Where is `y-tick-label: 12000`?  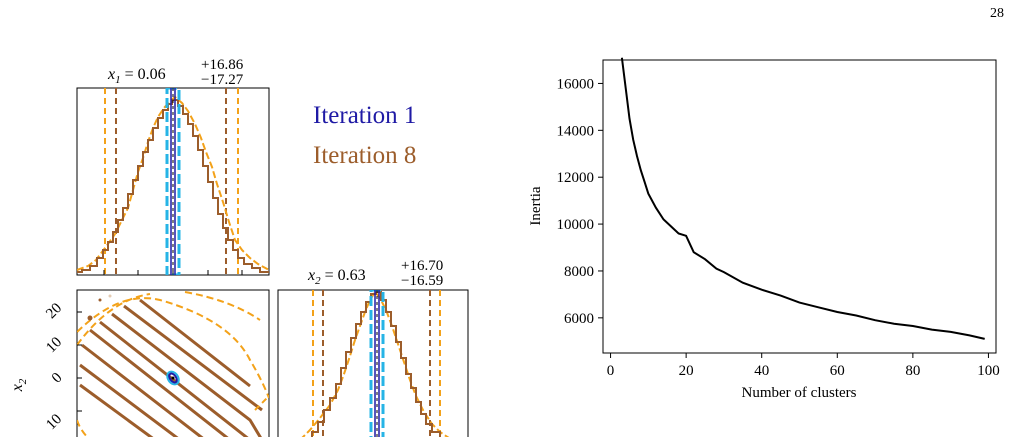 y-tick-label: 12000 is located at coordinates (576, 178).